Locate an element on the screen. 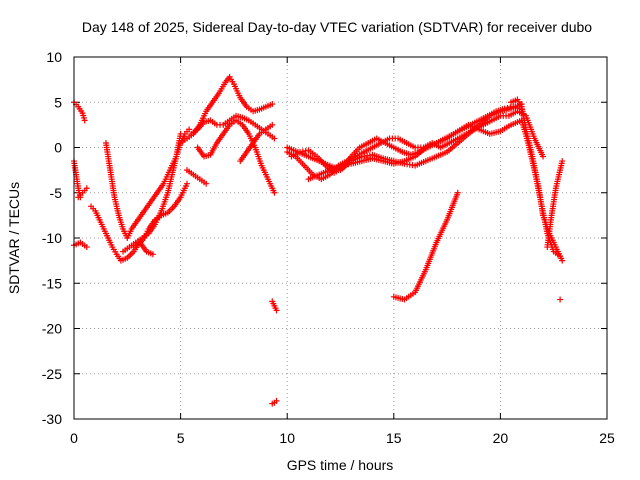  series-arc-f is located at coordinates (147, 183).